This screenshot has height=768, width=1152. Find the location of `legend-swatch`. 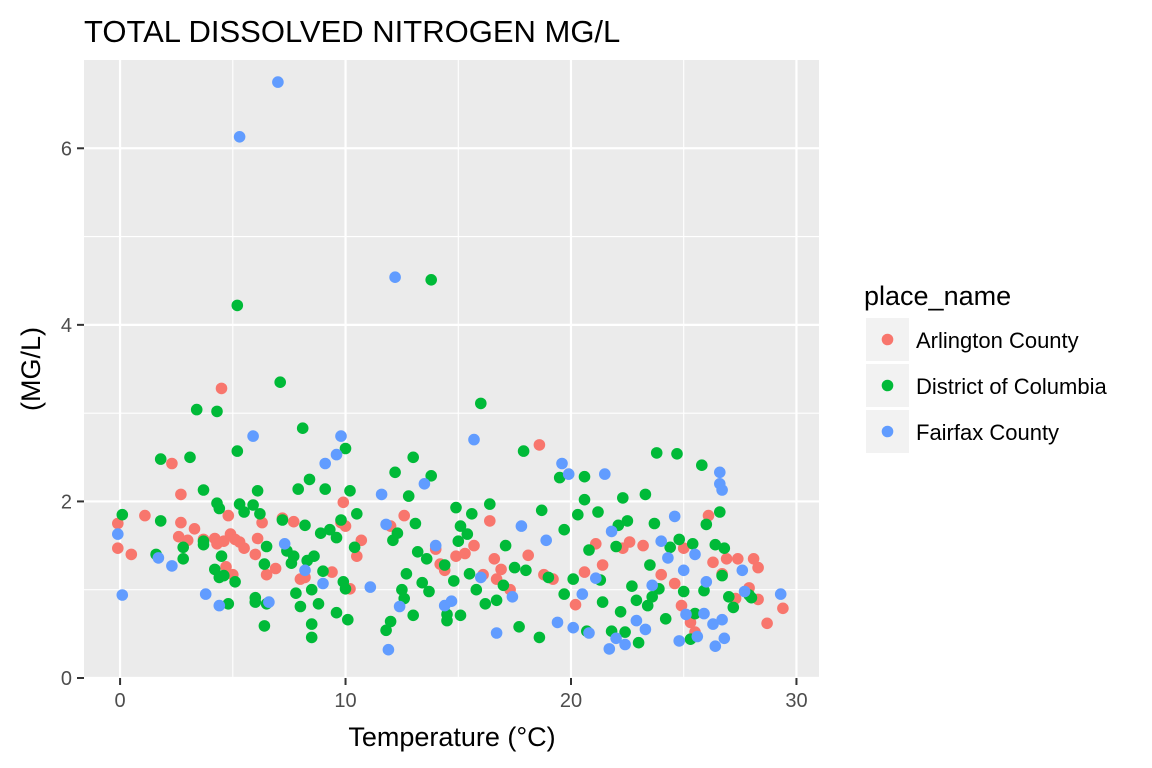

legend-swatch is located at coordinates (887, 385).